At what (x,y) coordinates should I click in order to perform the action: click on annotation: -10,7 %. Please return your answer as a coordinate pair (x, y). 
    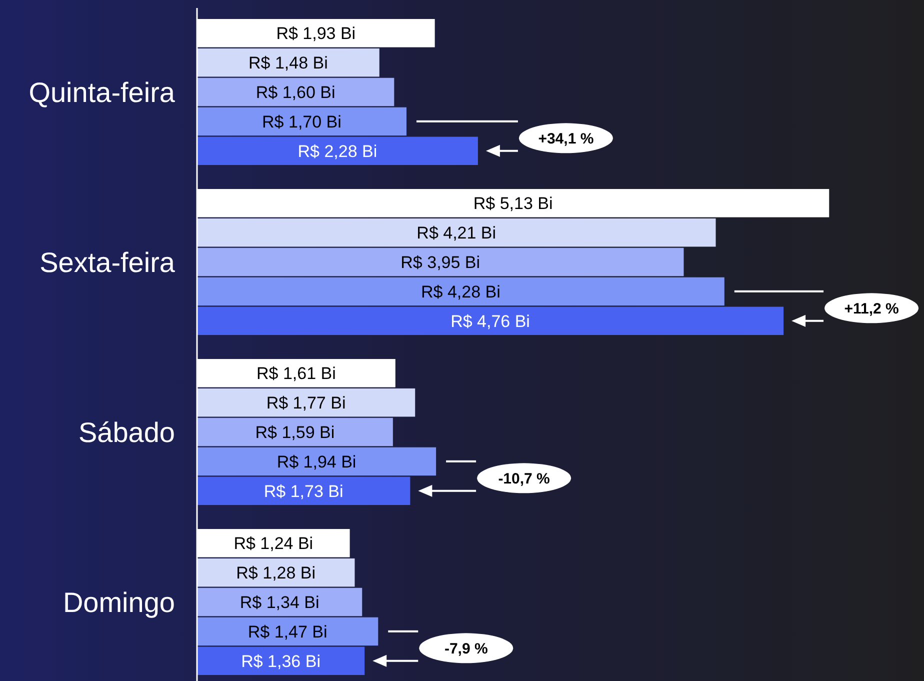
    Looking at the image, I should click on (524, 479).